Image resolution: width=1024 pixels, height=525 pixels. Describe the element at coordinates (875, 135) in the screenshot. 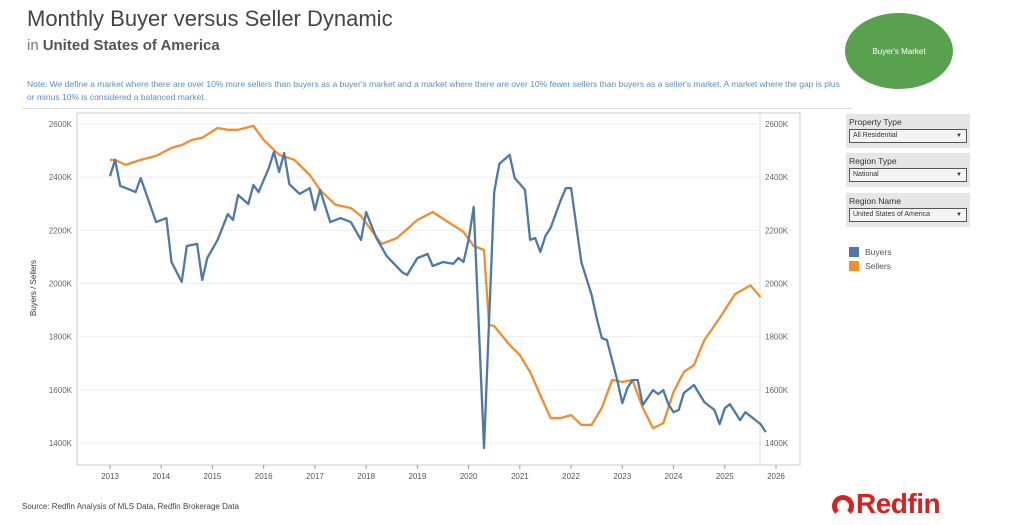

I see `selected-value: All Residential` at that location.